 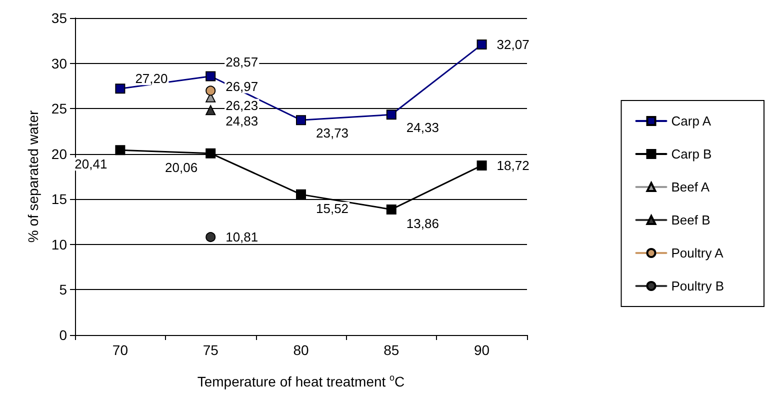 What do you see at coordinates (697, 253) in the screenshot?
I see `legend-label: Poultry A` at bounding box center [697, 253].